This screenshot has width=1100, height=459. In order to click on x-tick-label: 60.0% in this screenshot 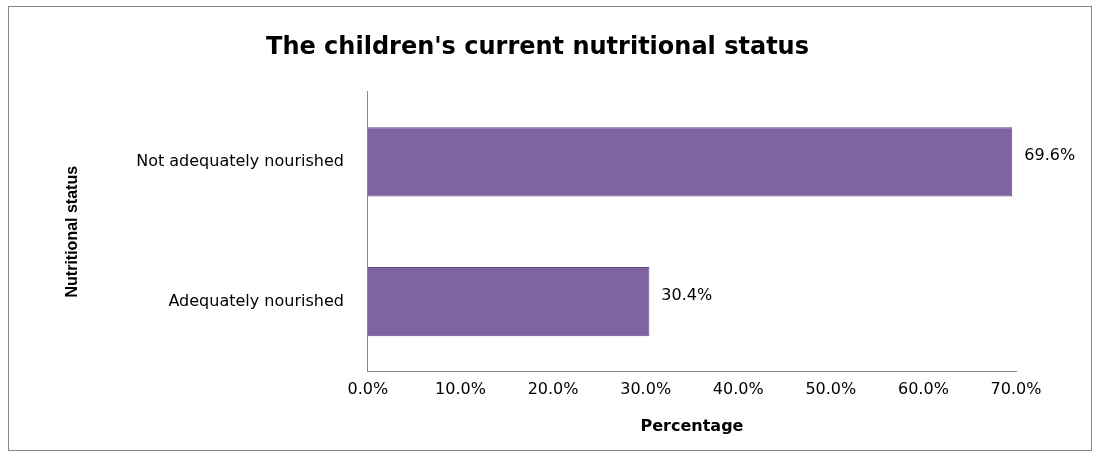, I will do `click(923, 389)`.